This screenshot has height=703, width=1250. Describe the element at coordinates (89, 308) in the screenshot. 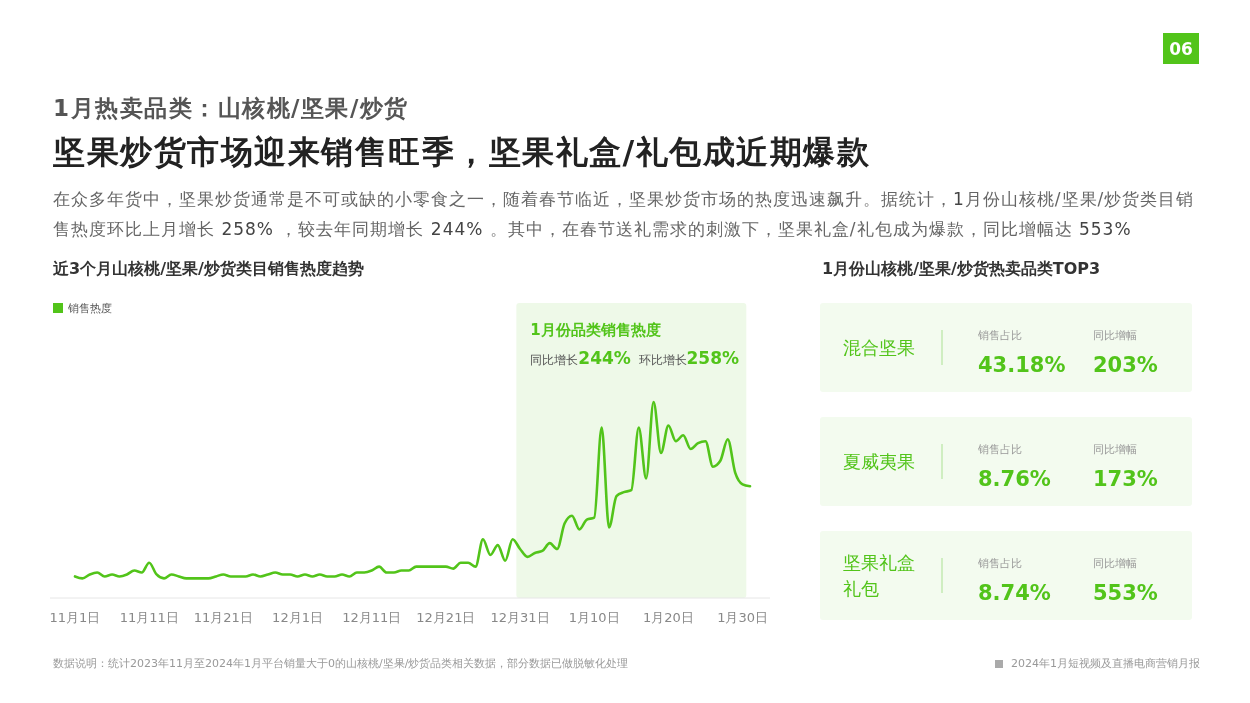

I see `legend-label: 销售热度` at that location.